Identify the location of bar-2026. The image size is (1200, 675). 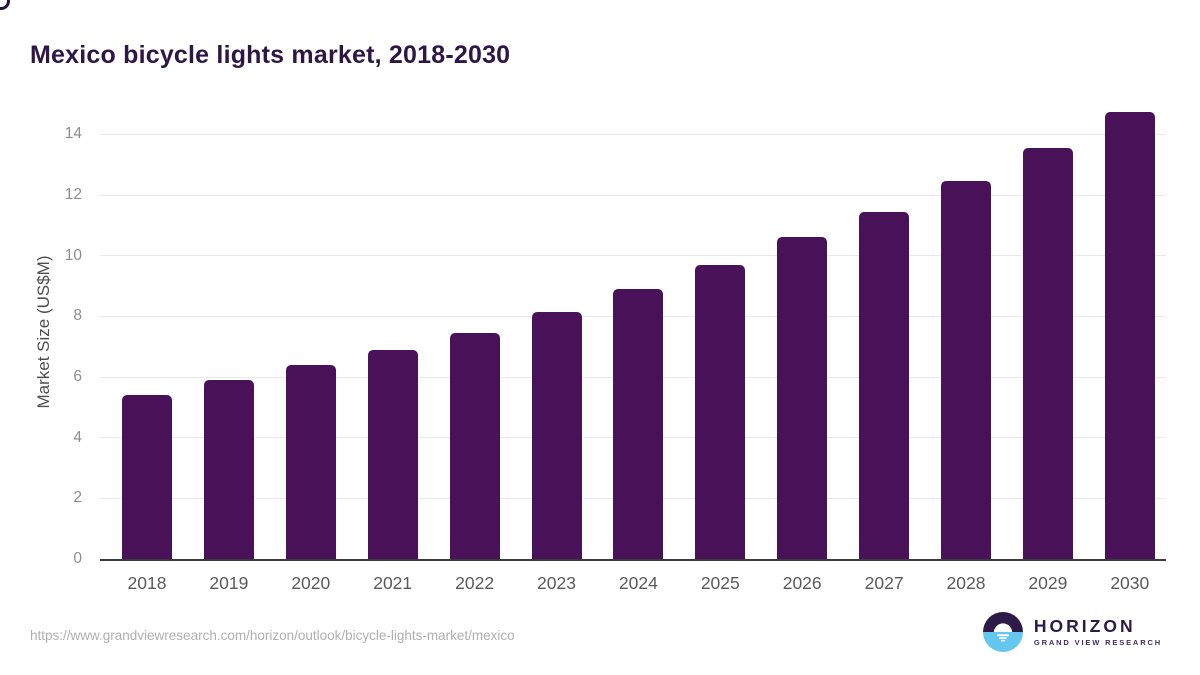
(802, 398).